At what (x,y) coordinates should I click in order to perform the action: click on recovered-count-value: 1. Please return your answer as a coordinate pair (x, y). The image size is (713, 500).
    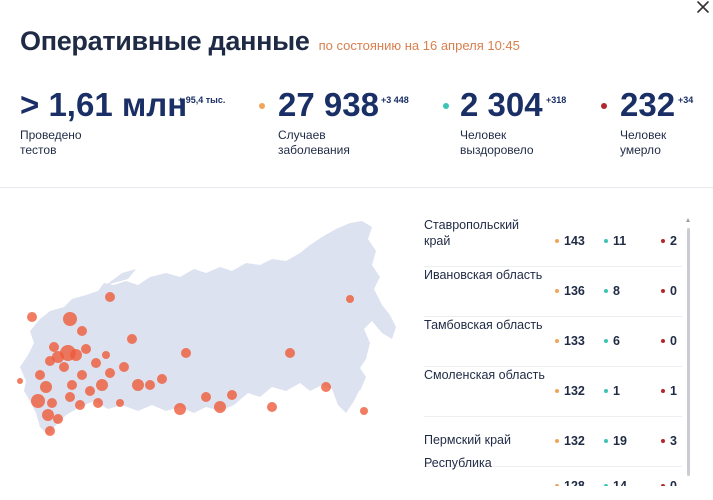
    Looking at the image, I should click on (616, 391).